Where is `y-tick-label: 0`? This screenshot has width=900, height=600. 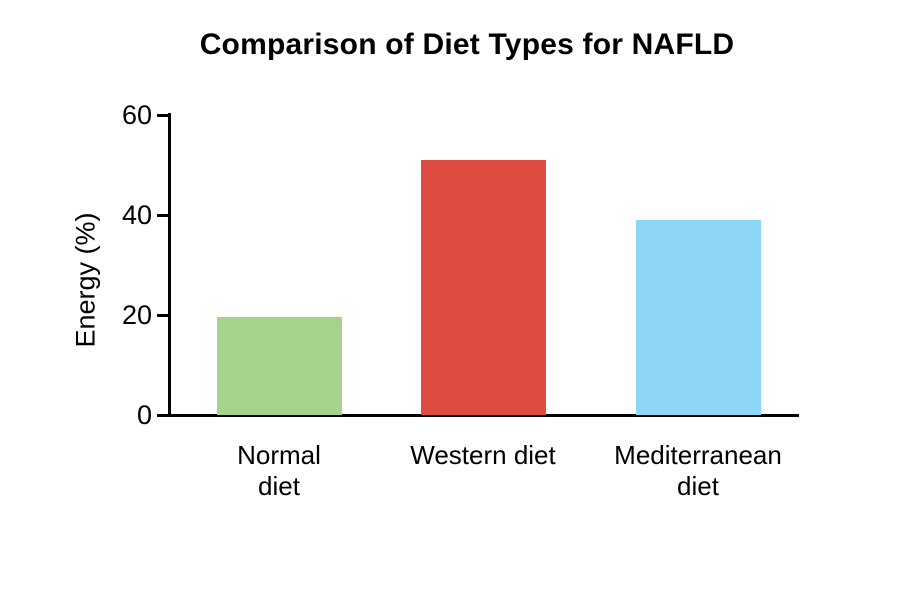 y-tick-label: 0 is located at coordinates (144, 415).